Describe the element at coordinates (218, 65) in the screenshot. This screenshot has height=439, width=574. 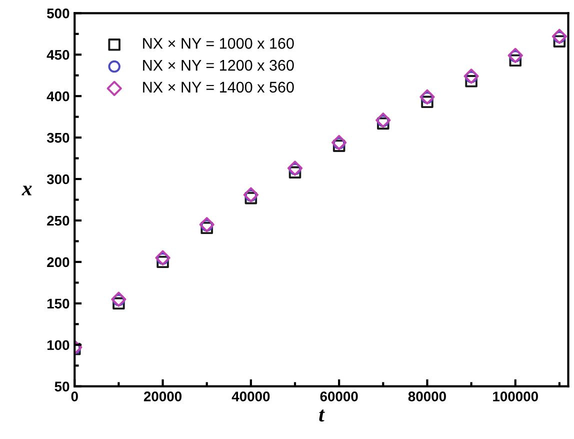
I see `legend-label: NX × NY = 1200 x 360` at that location.